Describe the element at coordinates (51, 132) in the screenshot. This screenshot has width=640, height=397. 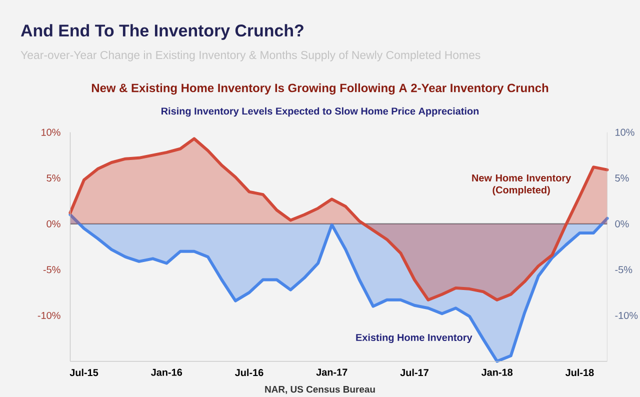
I see `y-tick-label: 10%` at that location.